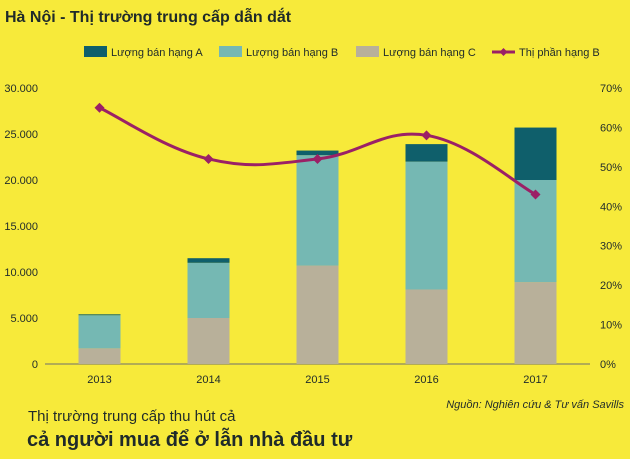 The width and height of the screenshot is (630, 459). I want to click on legend-label-series-d: Thị phần hạng B, so click(559, 53).